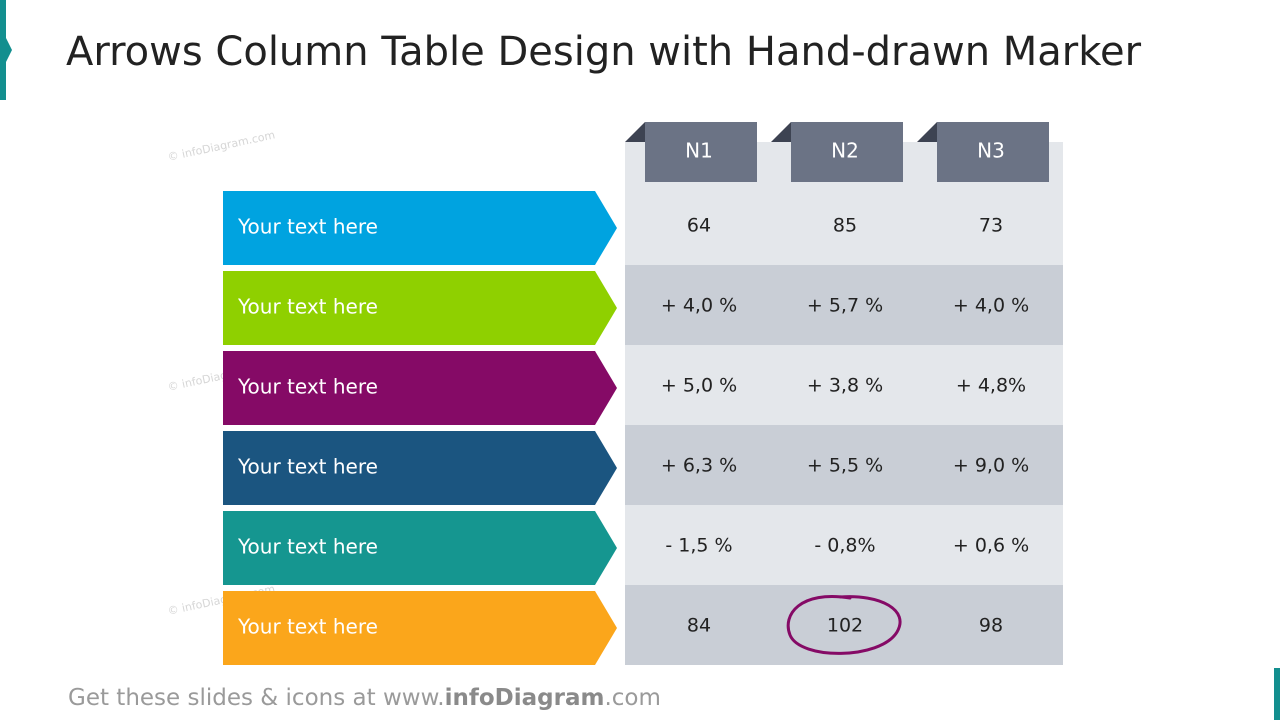  I want to click on cell: 102, so click(845, 626).